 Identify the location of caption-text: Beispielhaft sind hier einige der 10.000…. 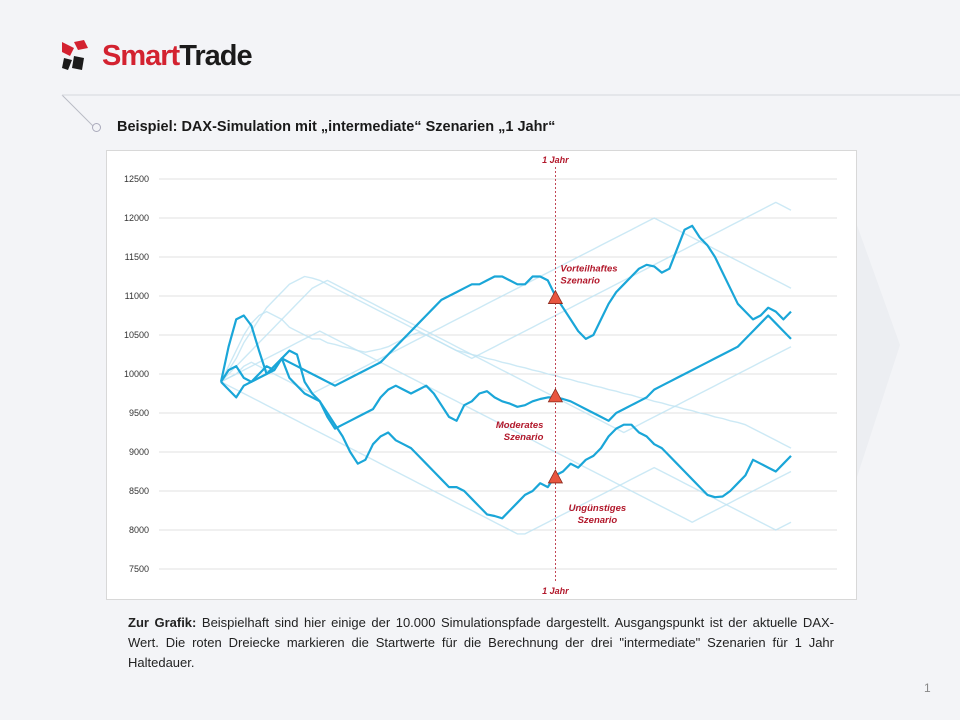
(481, 642).